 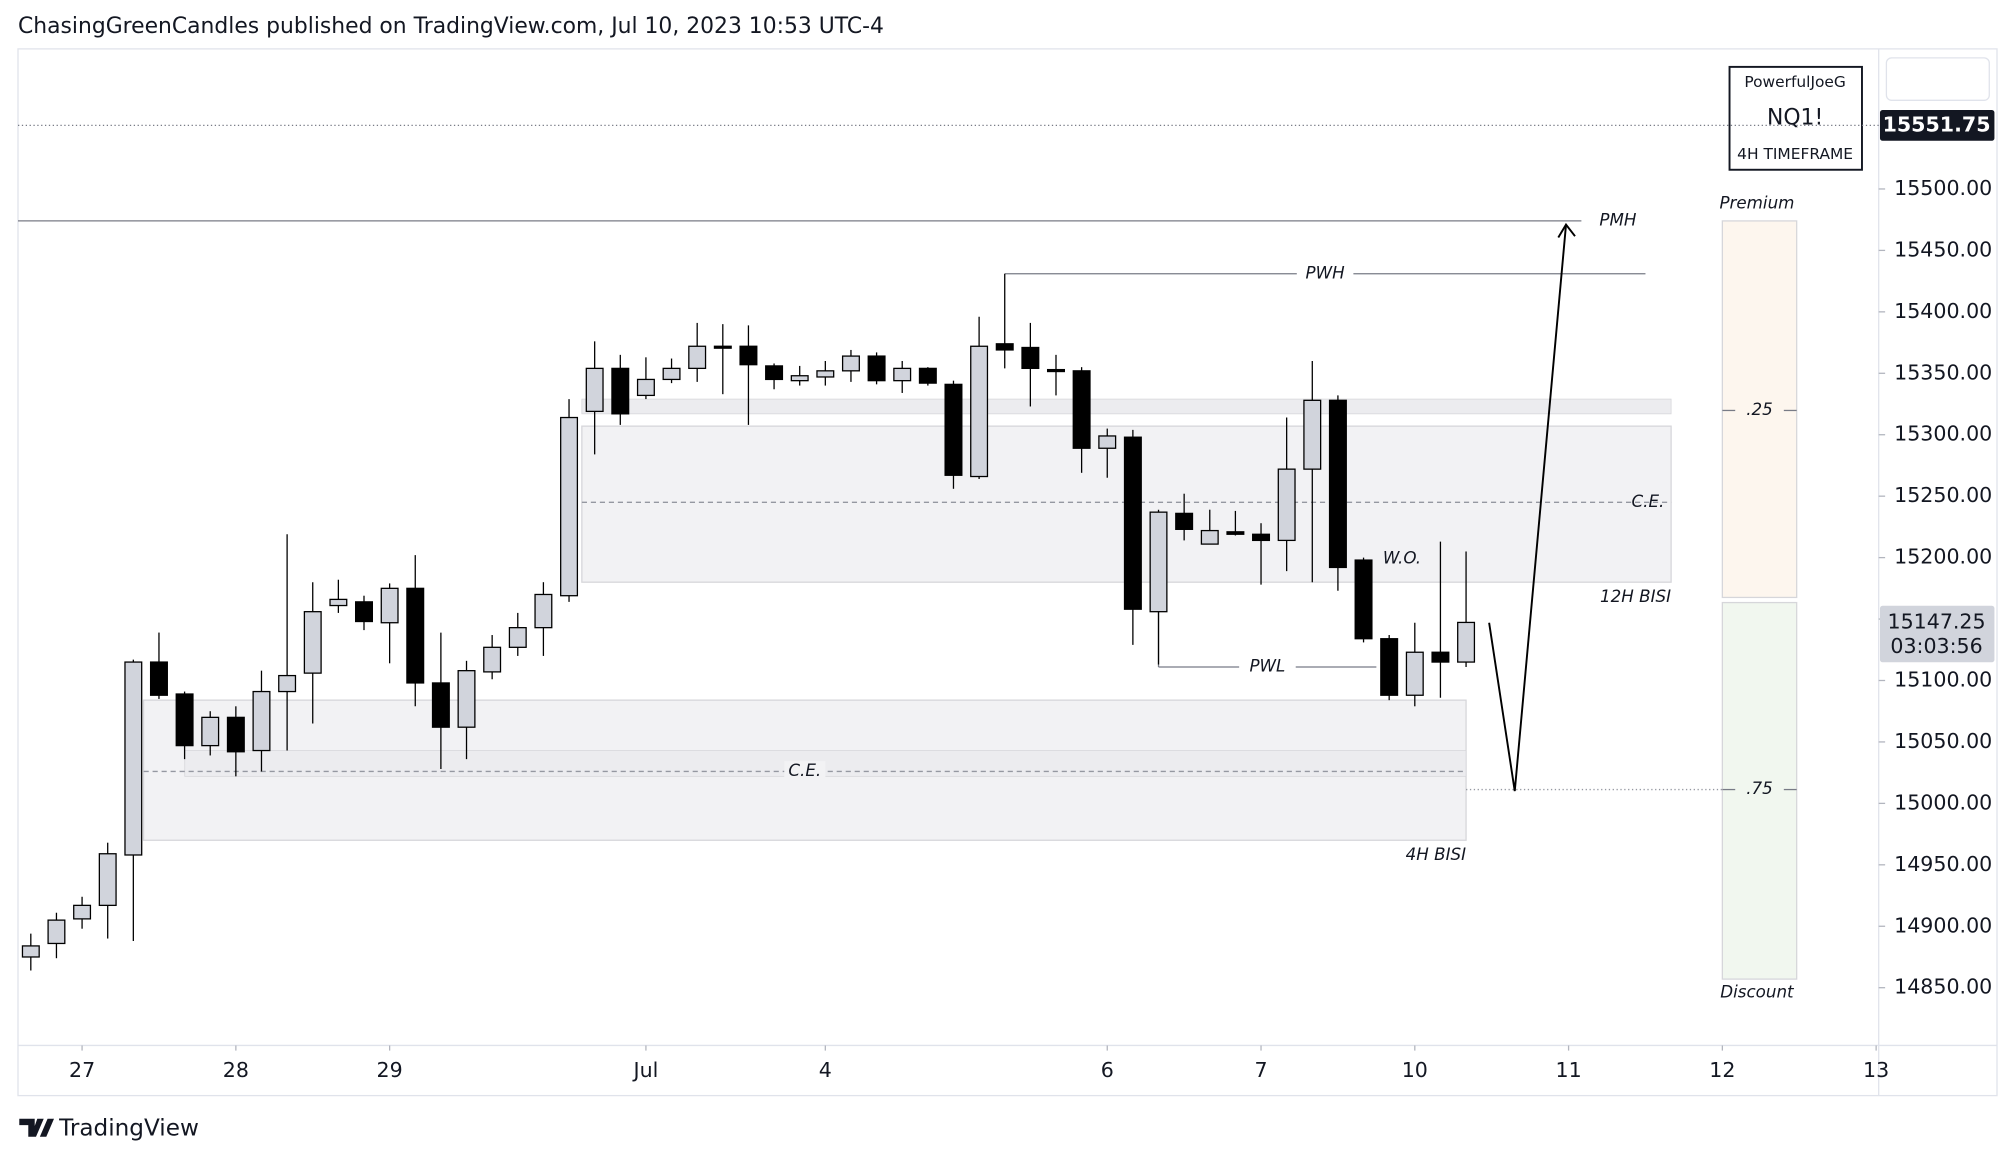 I want to click on level-label: PWH, so click(x=1326, y=272).